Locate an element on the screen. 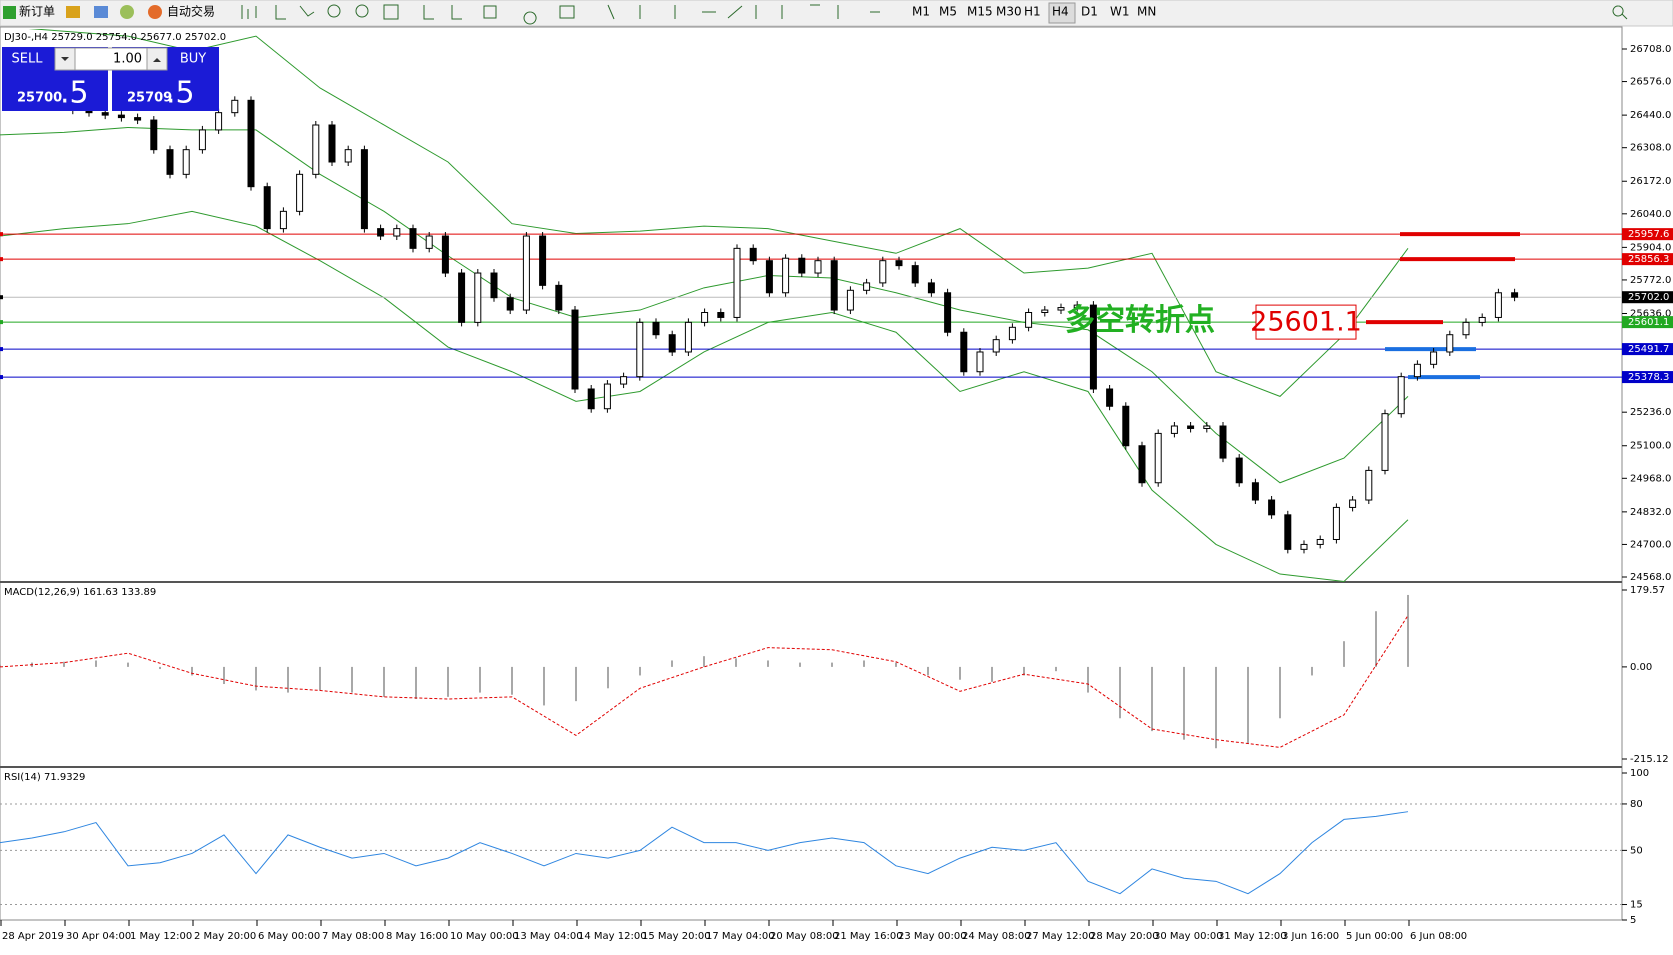 Image resolution: width=1673 pixels, height=955 pixels. y-tick-label: 24968.0 is located at coordinates (1650, 478).